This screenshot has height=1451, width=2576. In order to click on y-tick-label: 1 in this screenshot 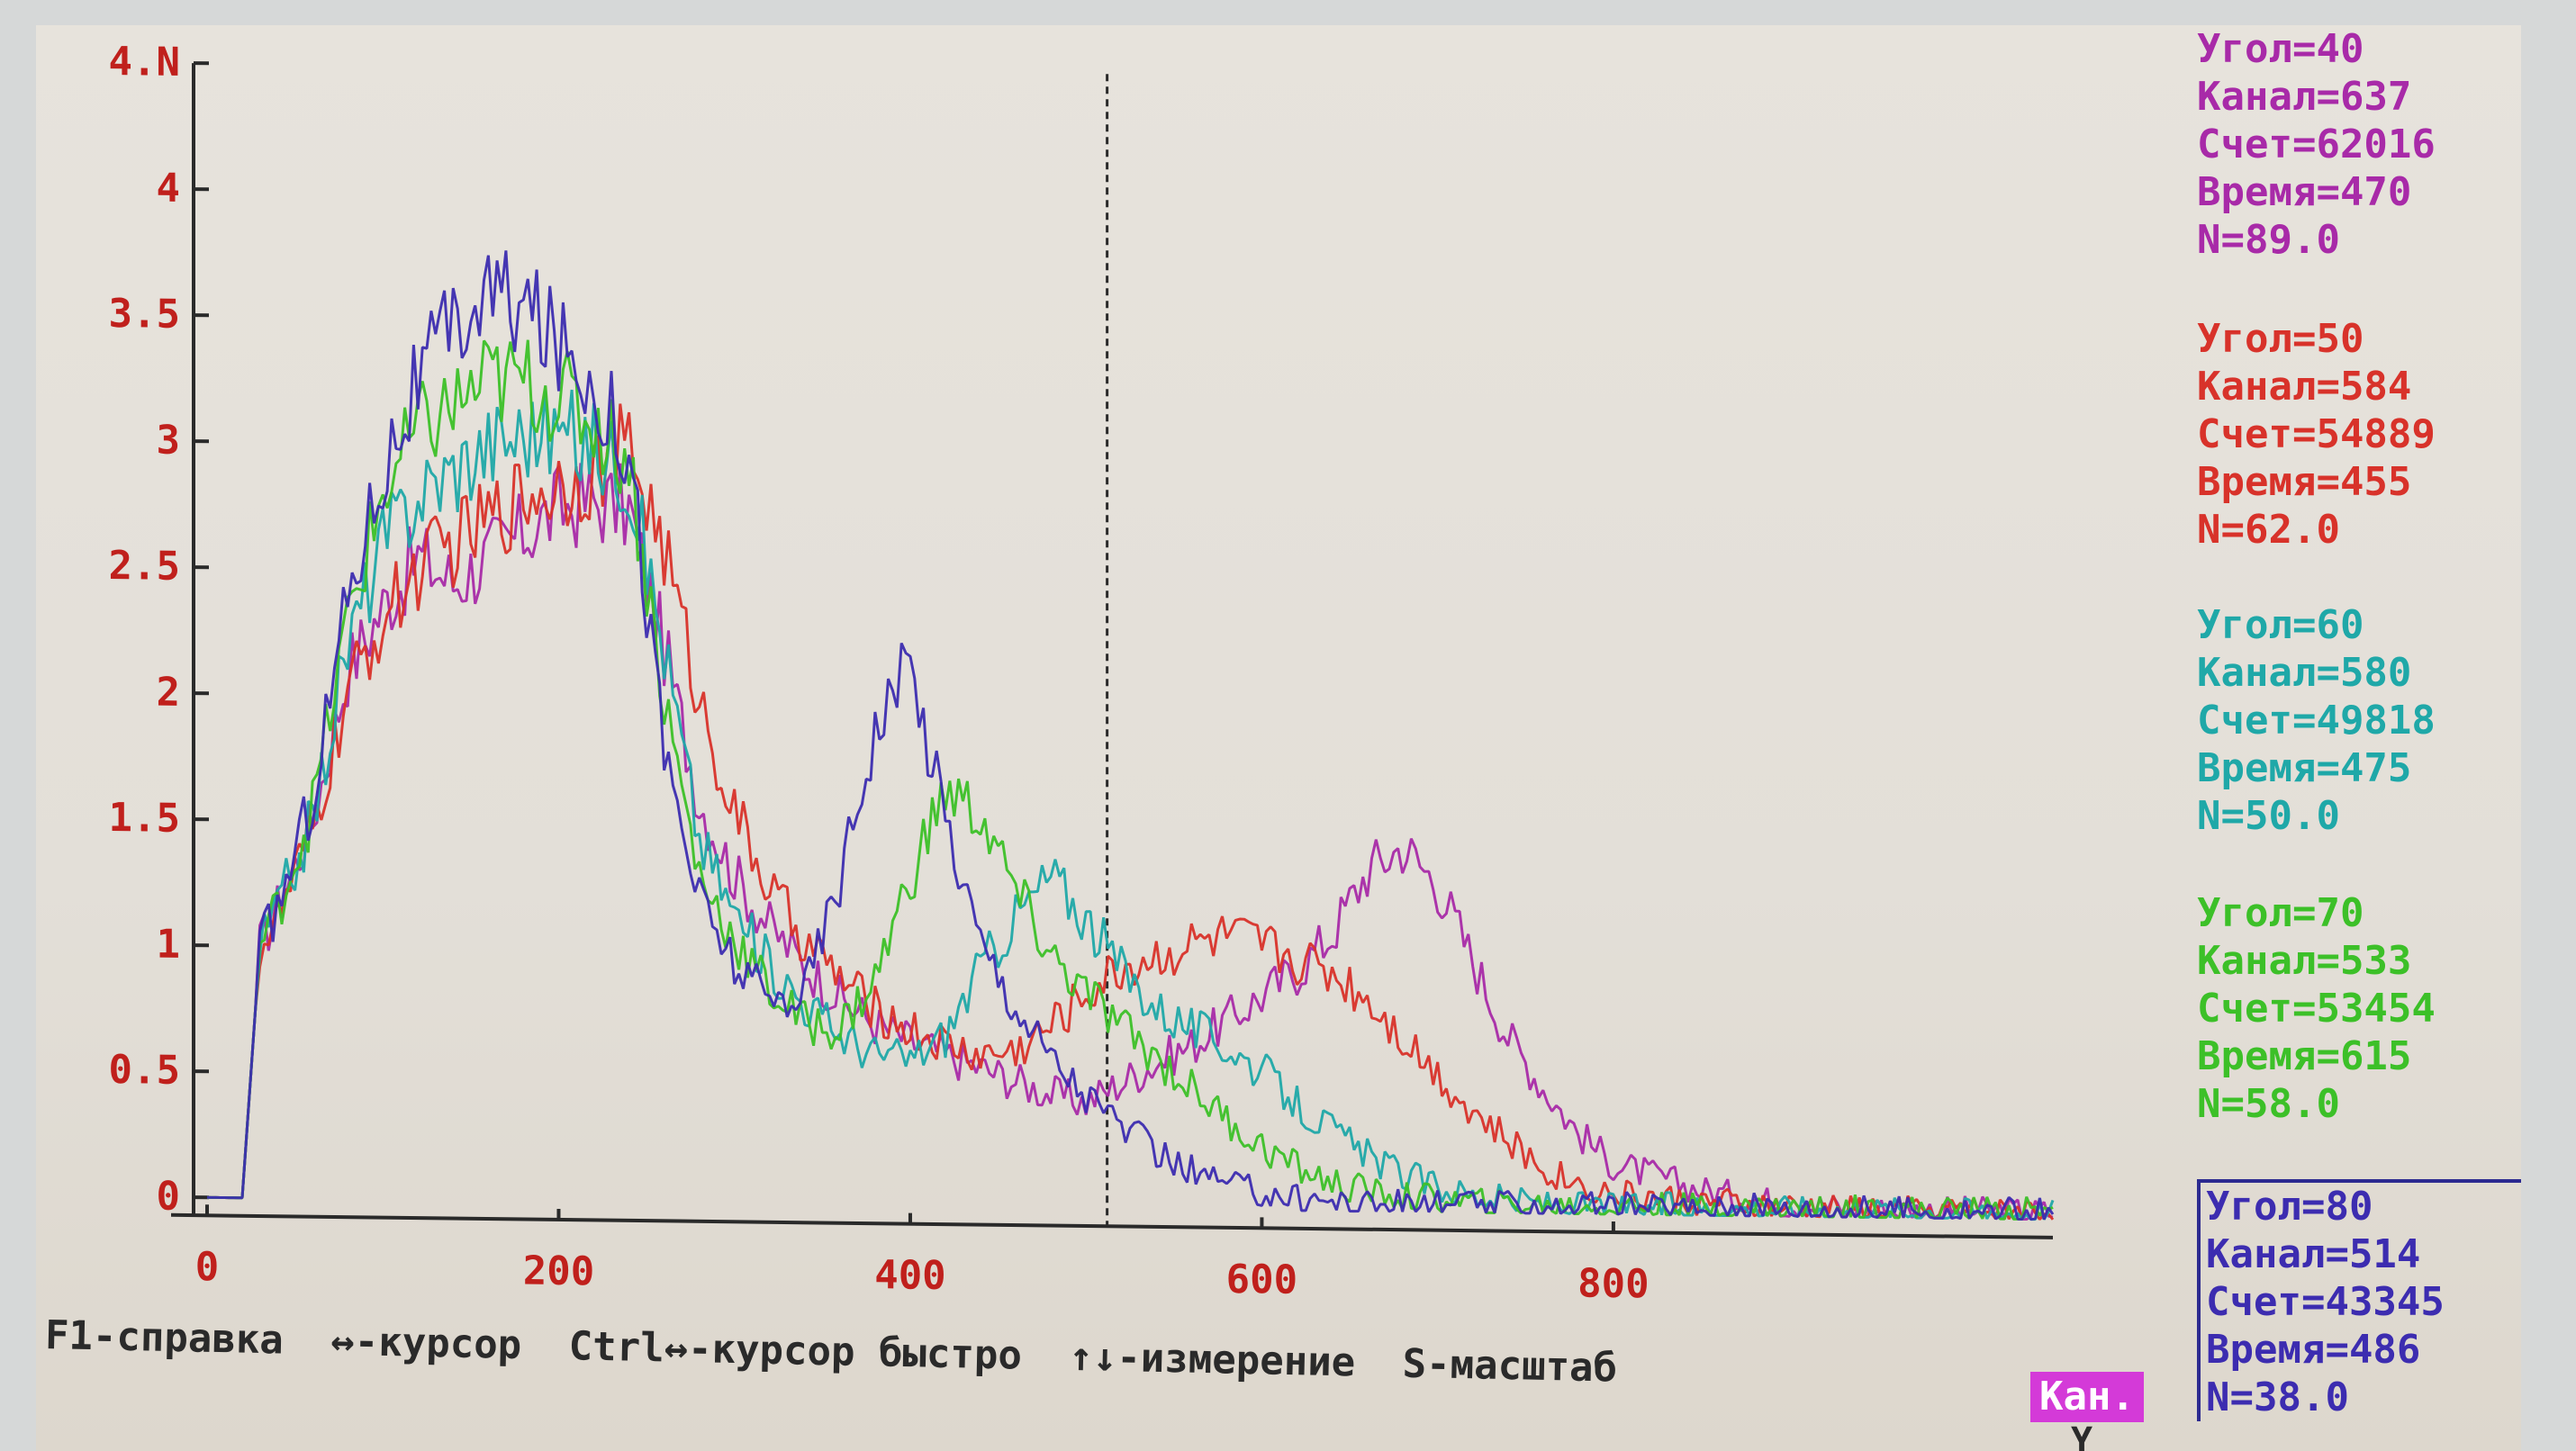, I will do `click(168, 945)`.